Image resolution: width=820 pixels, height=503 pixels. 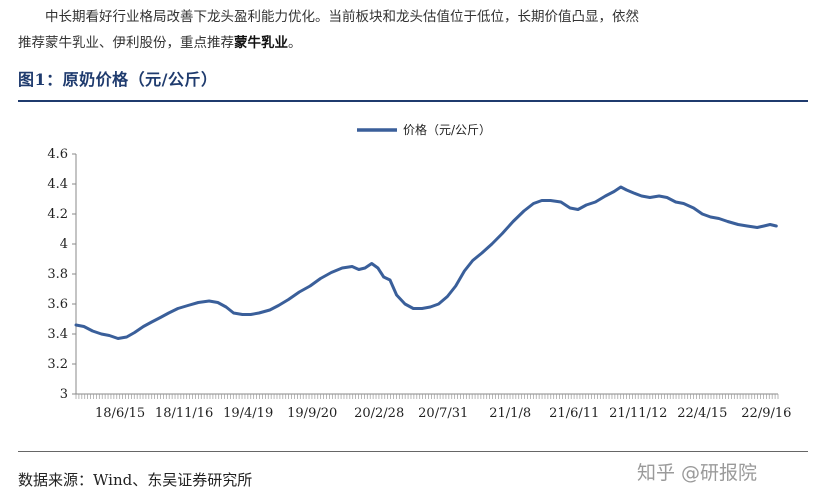 I want to click on legend-label: 价格（元/公斤）, so click(x=447, y=129).